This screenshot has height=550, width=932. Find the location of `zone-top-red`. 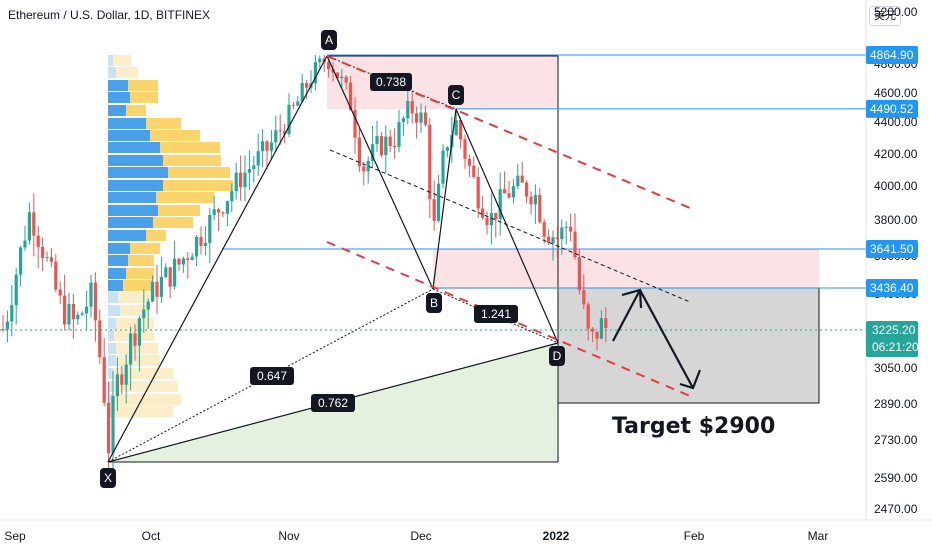

zone-top-red is located at coordinates (442, 82).